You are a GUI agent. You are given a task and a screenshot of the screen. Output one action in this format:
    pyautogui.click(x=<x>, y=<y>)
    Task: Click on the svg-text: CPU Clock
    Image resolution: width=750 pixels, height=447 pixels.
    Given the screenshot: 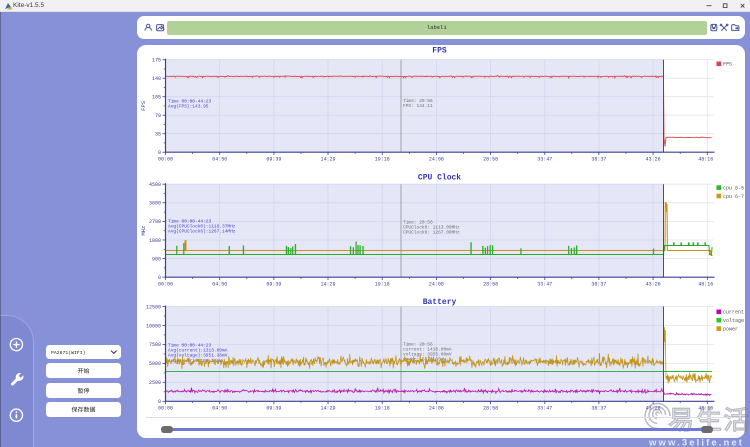 What is the action you would take?
    pyautogui.click(x=439, y=178)
    